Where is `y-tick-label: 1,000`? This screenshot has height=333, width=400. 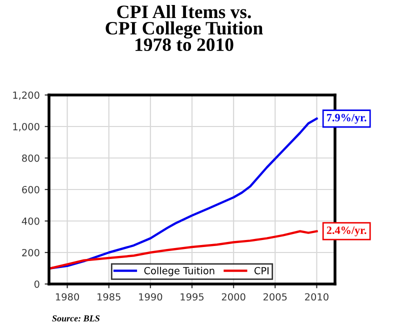 y-tick-label: 1,000 is located at coordinates (26, 127).